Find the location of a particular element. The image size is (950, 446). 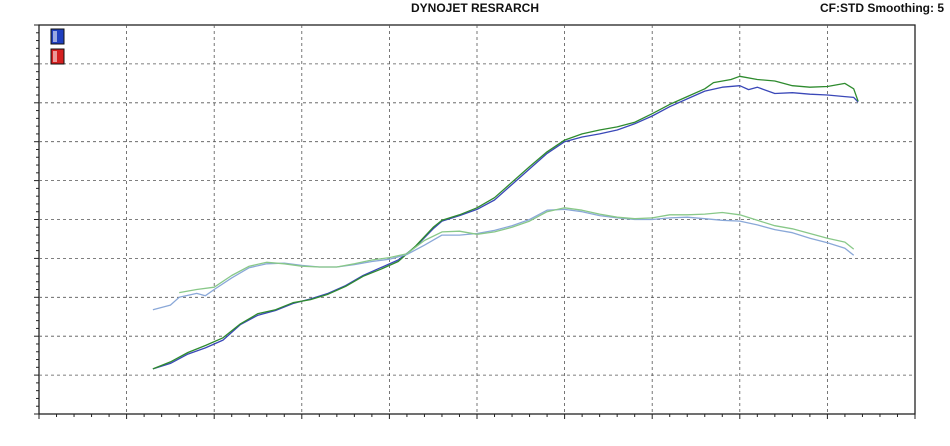

correction-smoothing-label: CF:STD Smoothing: 5 is located at coordinates (882, 8).